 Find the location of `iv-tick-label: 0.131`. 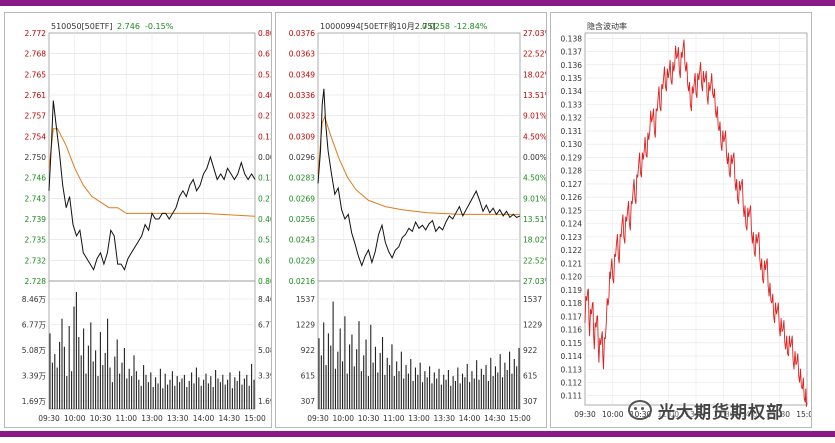

iv-tick-label: 0.131 is located at coordinates (572, 131).